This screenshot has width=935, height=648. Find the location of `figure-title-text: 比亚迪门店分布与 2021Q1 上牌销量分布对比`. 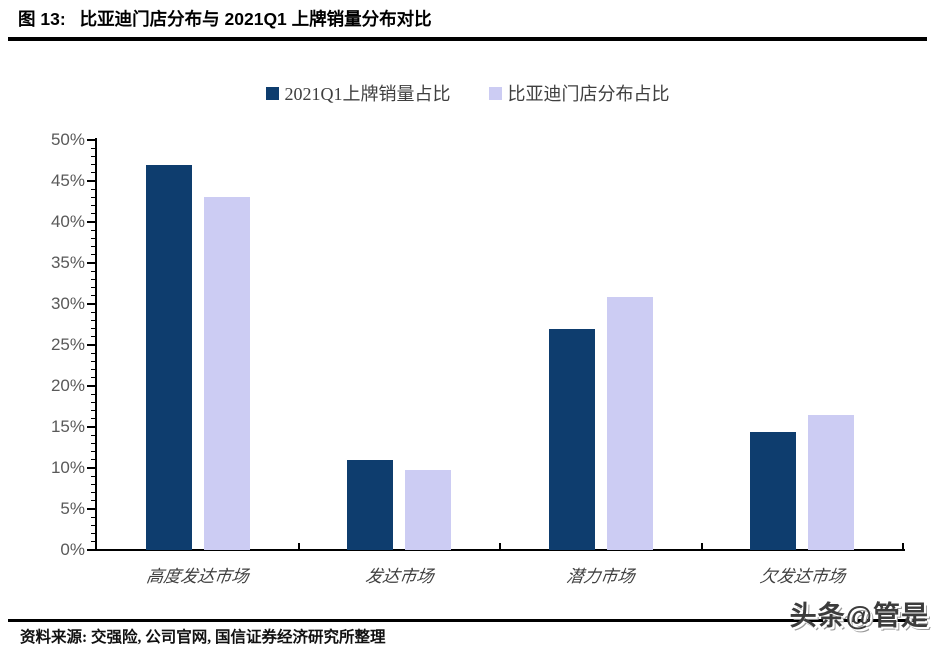

figure-title-text: 比亚迪门店分布与 2021Q1 上牌销量分布对比 is located at coordinates (255, 19).